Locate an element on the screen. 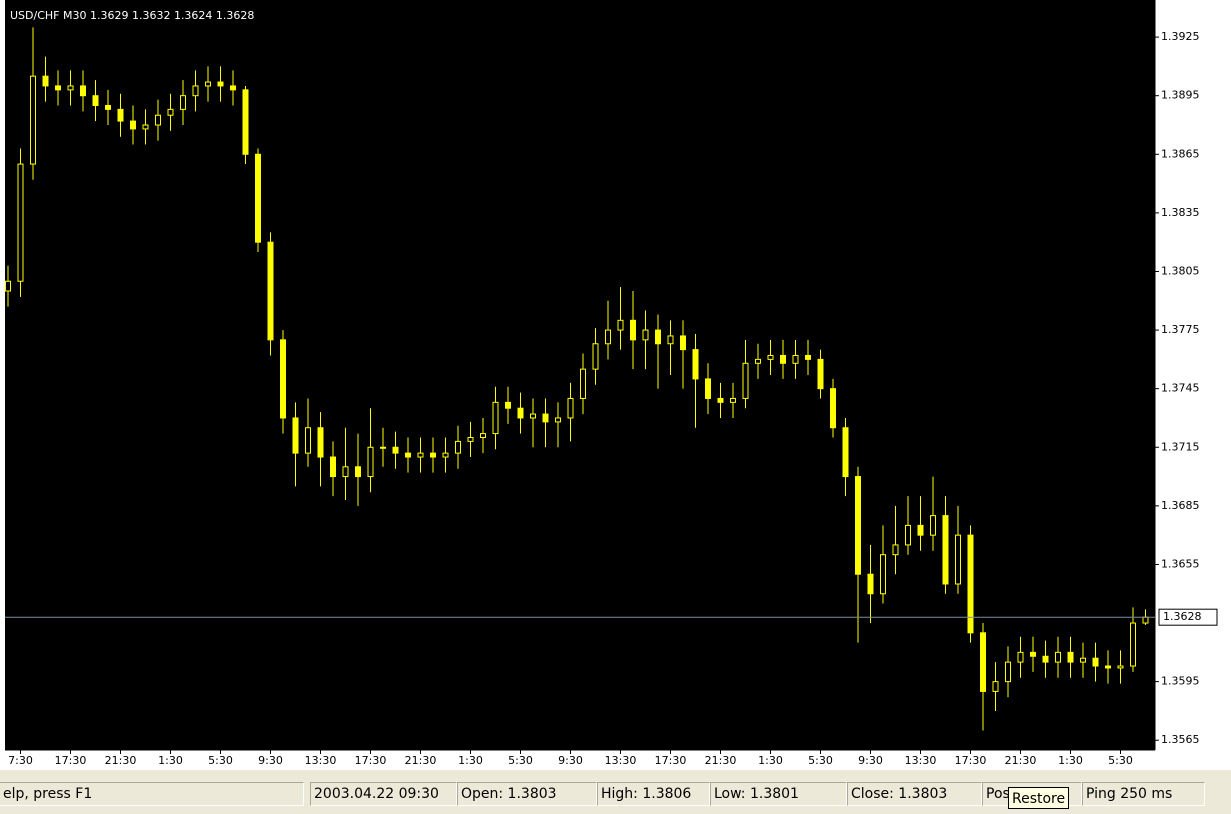 The width and height of the screenshot is (1231, 814). y-tick-label: 1.3775 is located at coordinates (1180, 329).